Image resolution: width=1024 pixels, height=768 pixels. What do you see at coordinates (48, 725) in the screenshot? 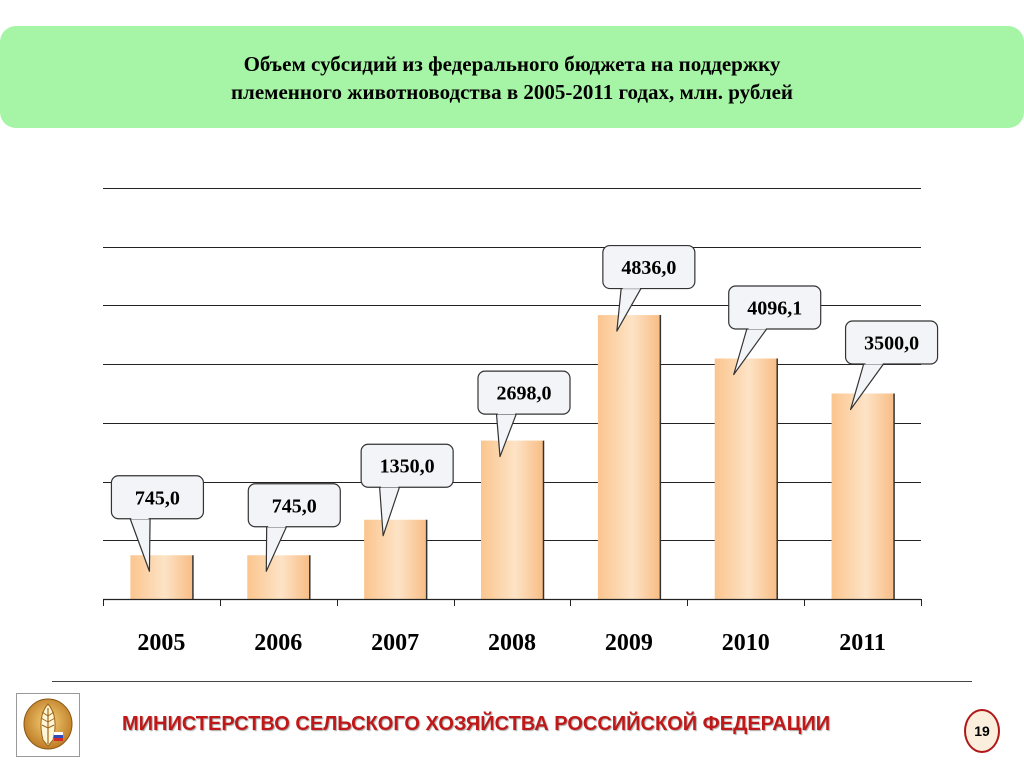
I see `ministry-emblem-icon` at bounding box center [48, 725].